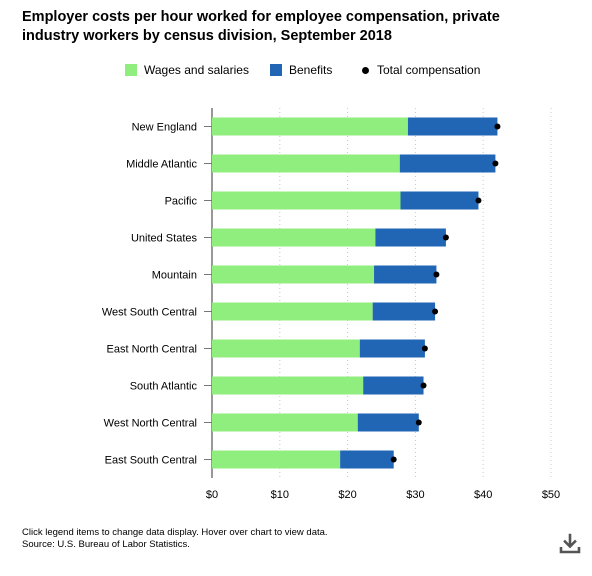  What do you see at coordinates (151, 461) in the screenshot?
I see `category-label: East South Central` at bounding box center [151, 461].